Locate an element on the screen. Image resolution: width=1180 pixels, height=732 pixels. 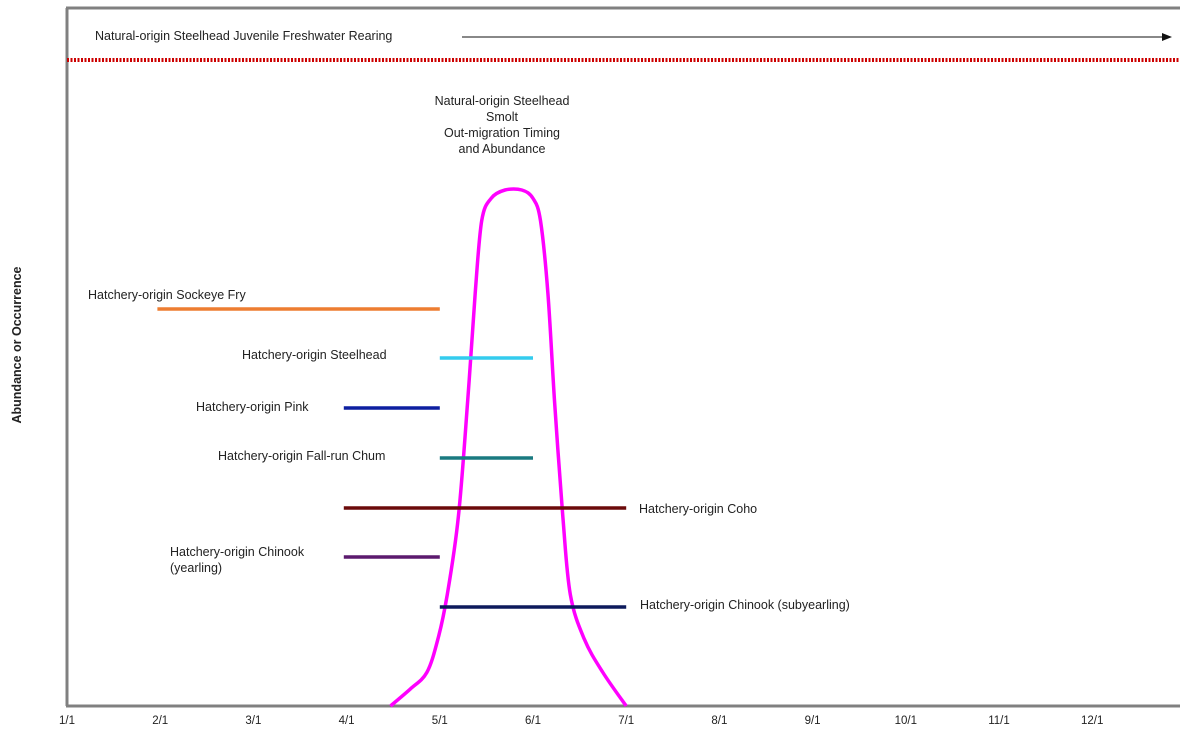
smolt-label-line-3: Out-migration Timing is located at coordinates (502, 133).